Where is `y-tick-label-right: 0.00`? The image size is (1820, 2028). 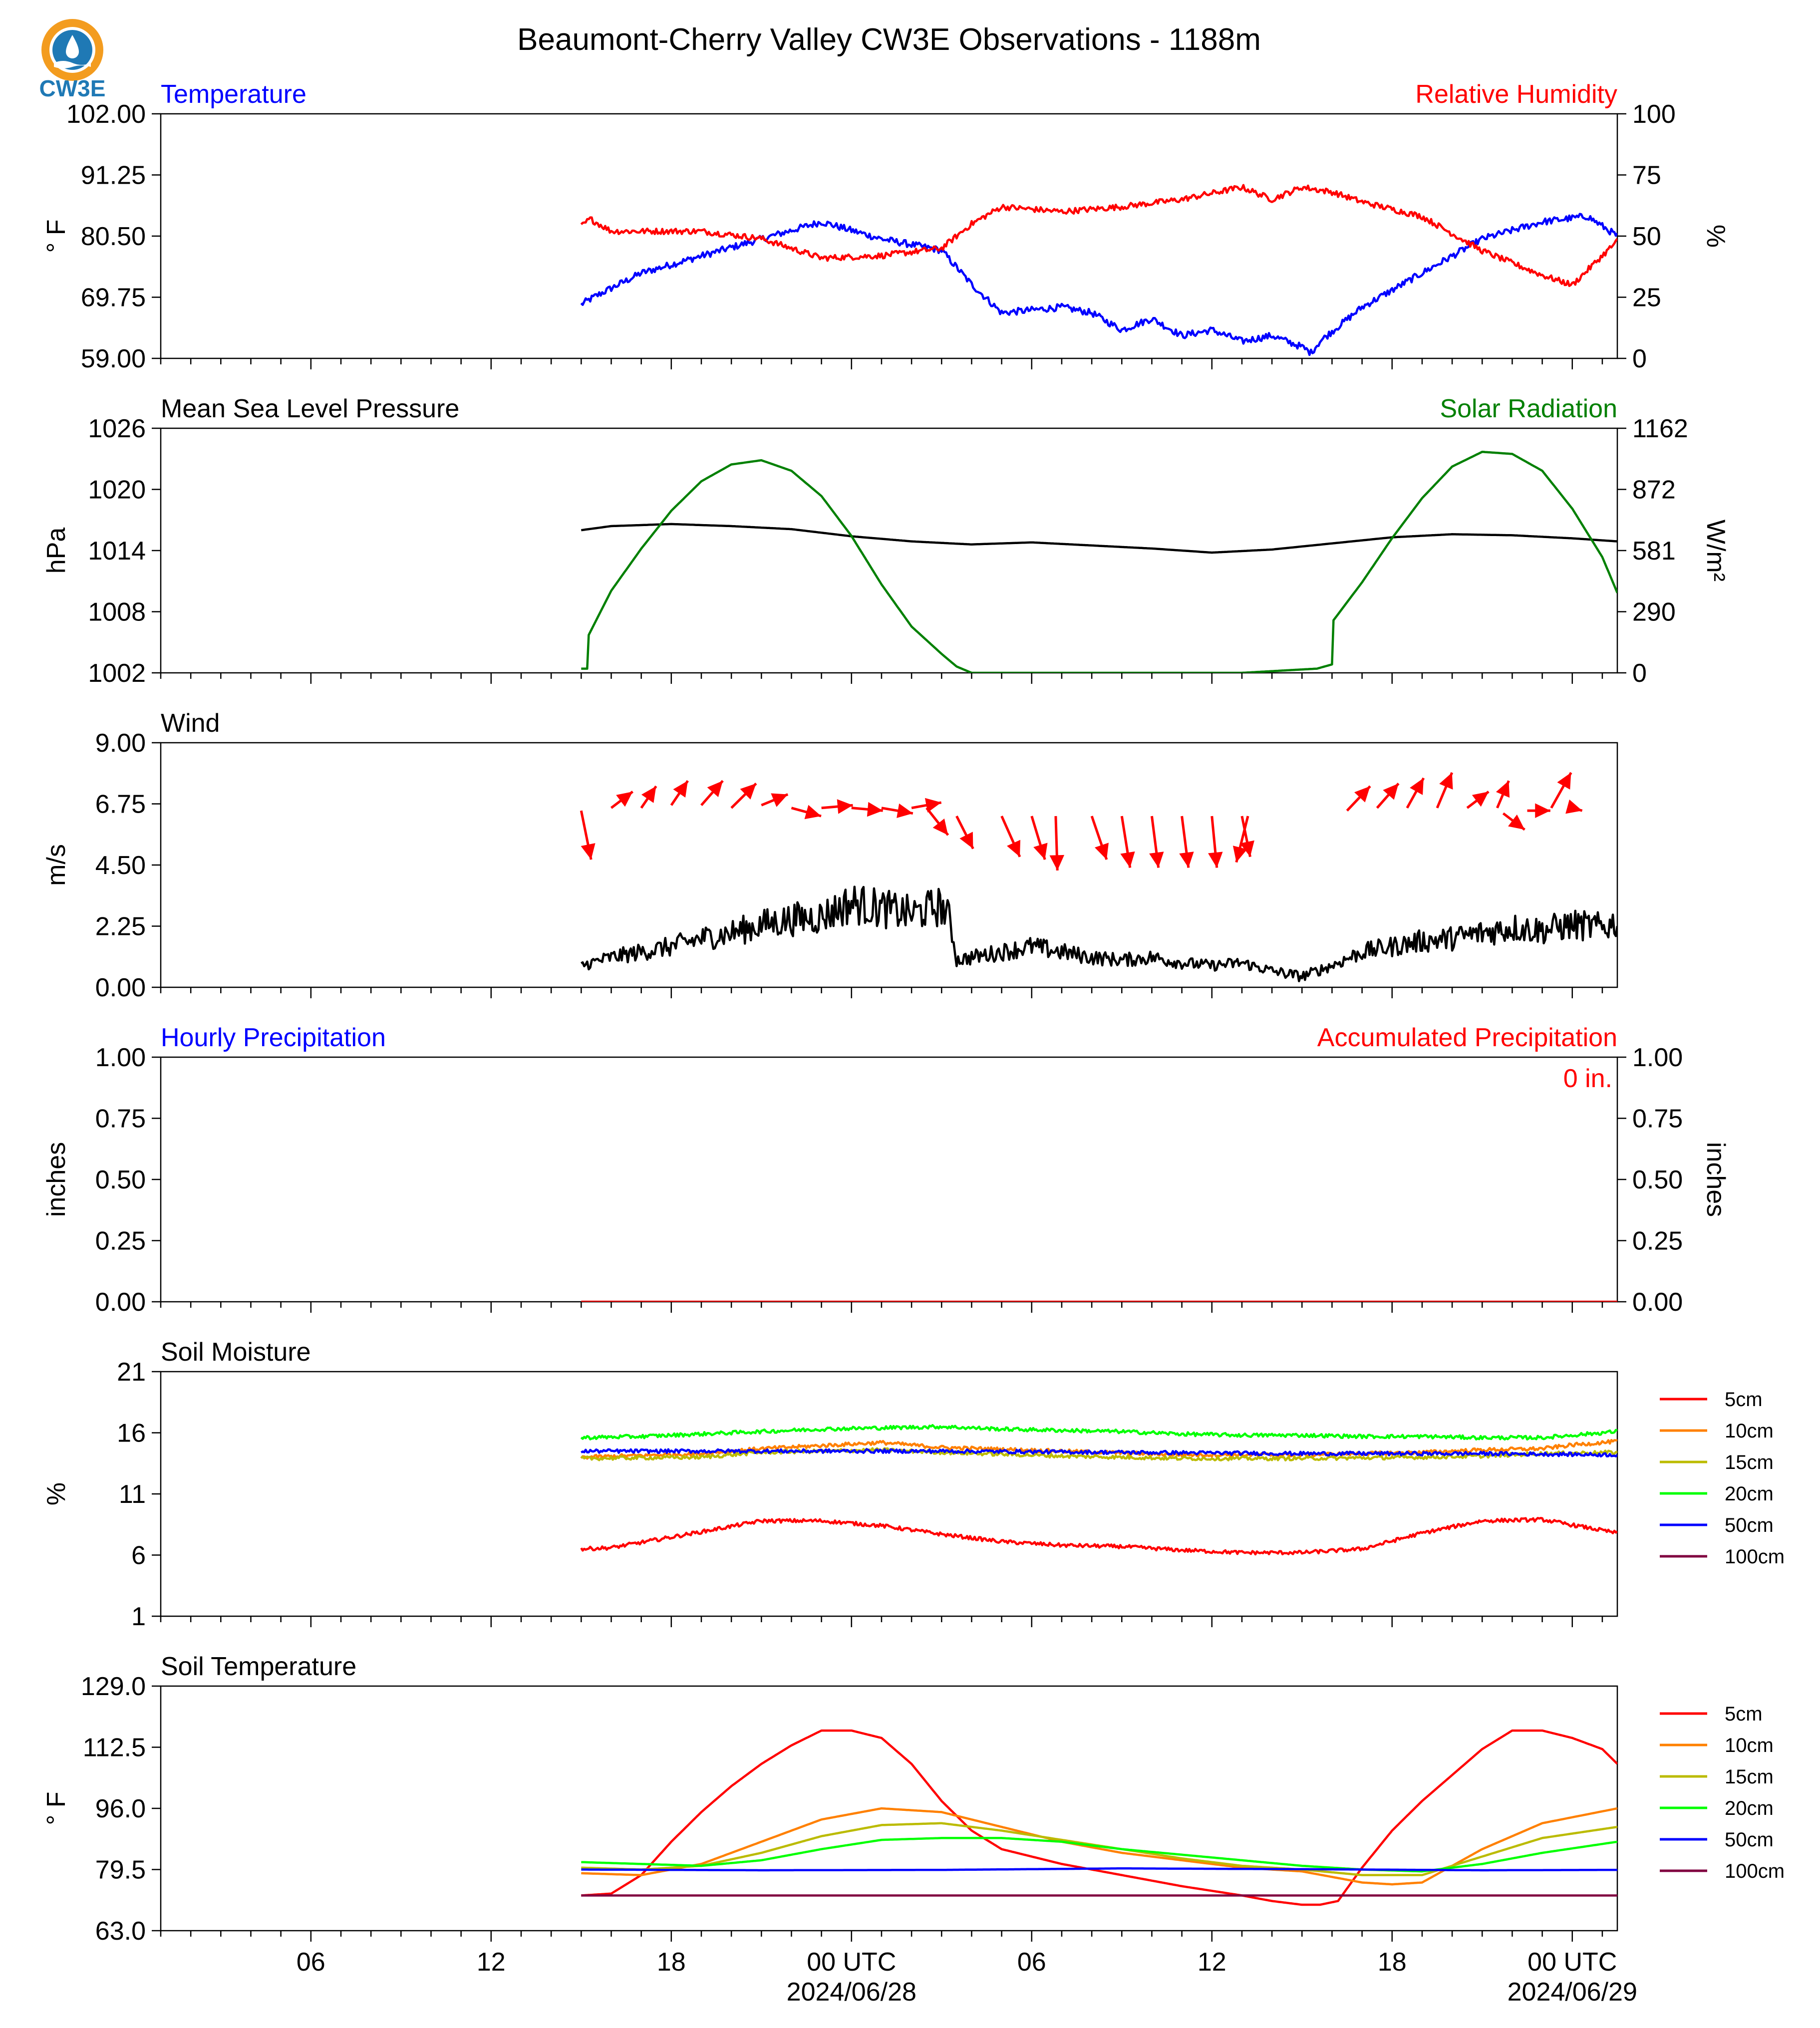 y-tick-label-right: 0.00 is located at coordinates (1657, 1302).